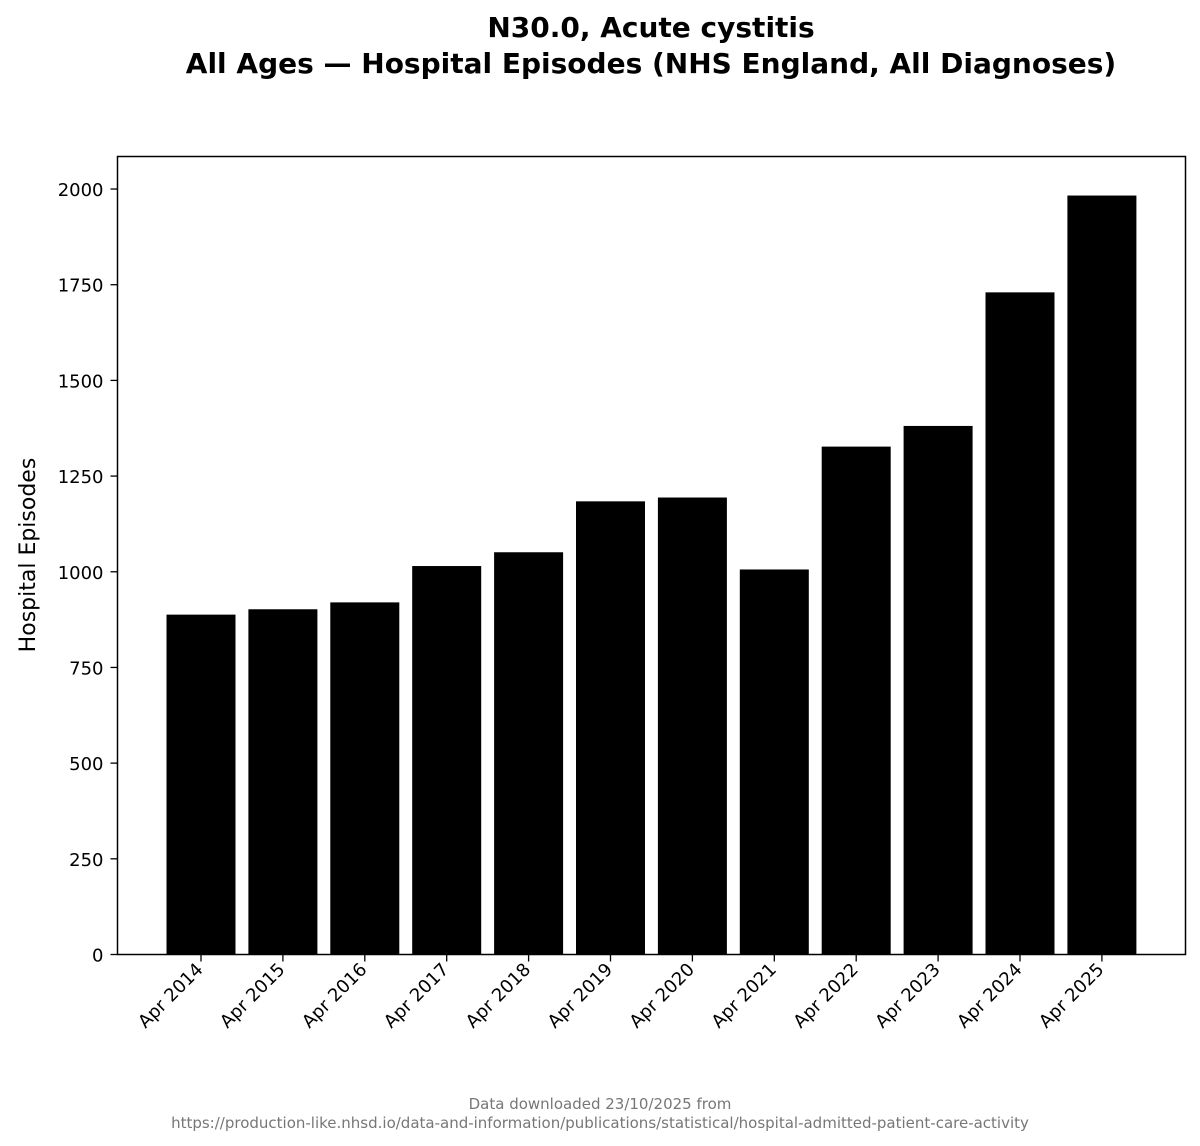 The image size is (1200, 1146). I want to click on x-tick-label: Apr 2015, so click(252, 995).